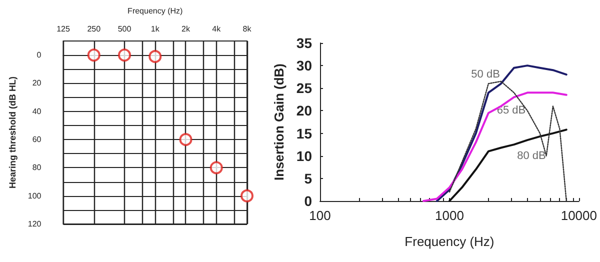 This screenshot has height=262, width=600. Describe the element at coordinates (35, 224) in the screenshot. I see `y-tick-label: 120` at that location.